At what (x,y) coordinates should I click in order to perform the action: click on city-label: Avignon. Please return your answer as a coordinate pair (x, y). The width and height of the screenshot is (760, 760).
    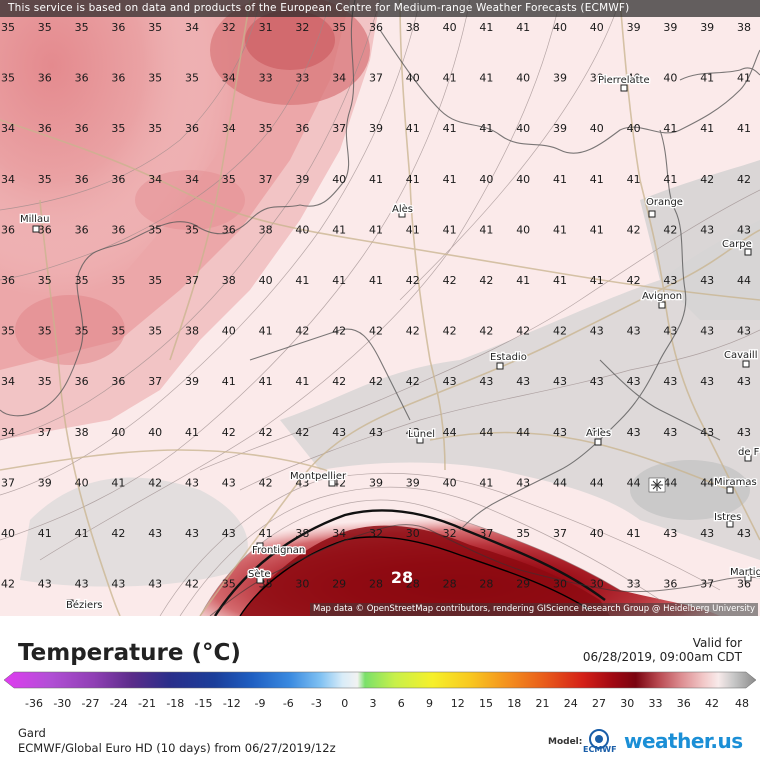
    Looking at the image, I should click on (662, 296).